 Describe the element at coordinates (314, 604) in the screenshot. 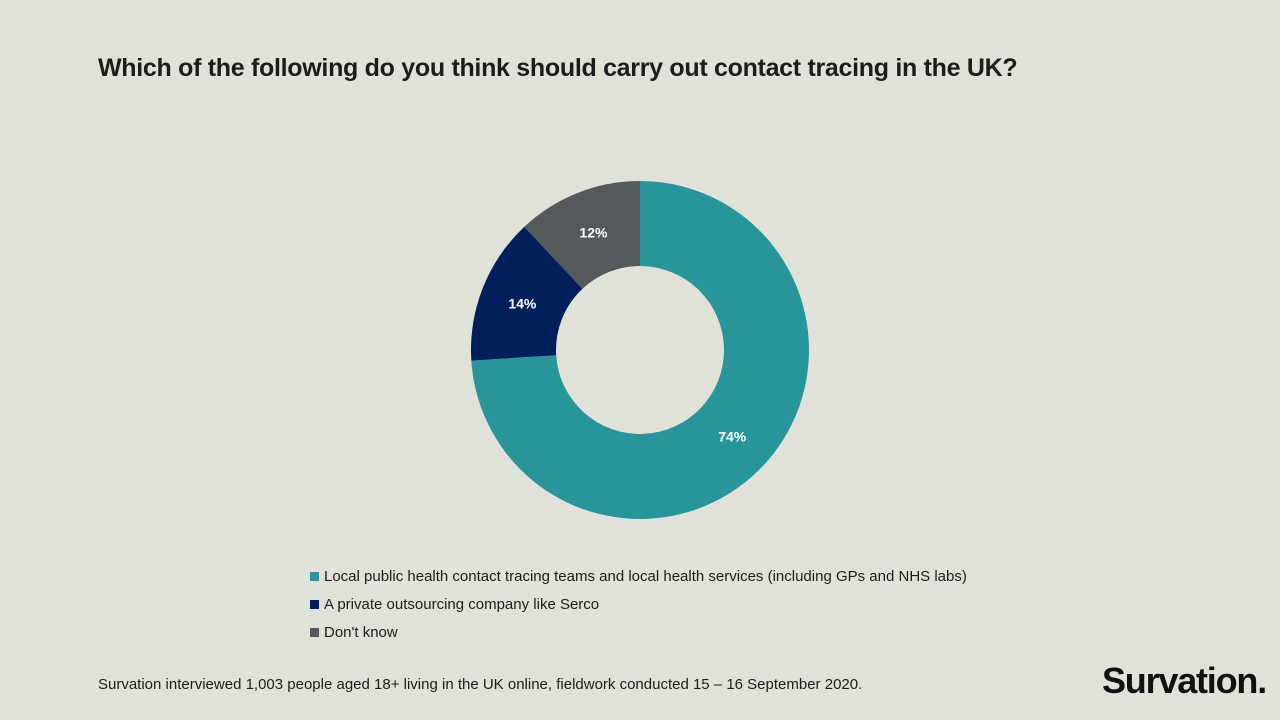

I see `legend-swatch-private-company` at that location.